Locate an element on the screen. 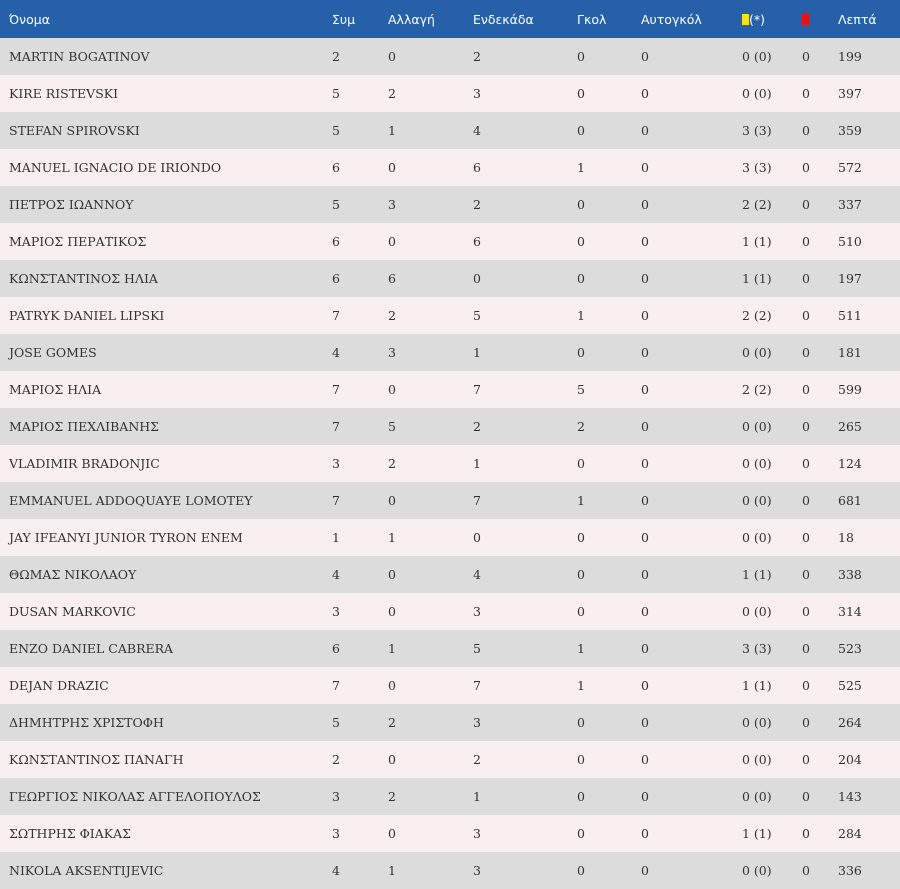  minutes-cell: 510 is located at coordinates (850, 241).